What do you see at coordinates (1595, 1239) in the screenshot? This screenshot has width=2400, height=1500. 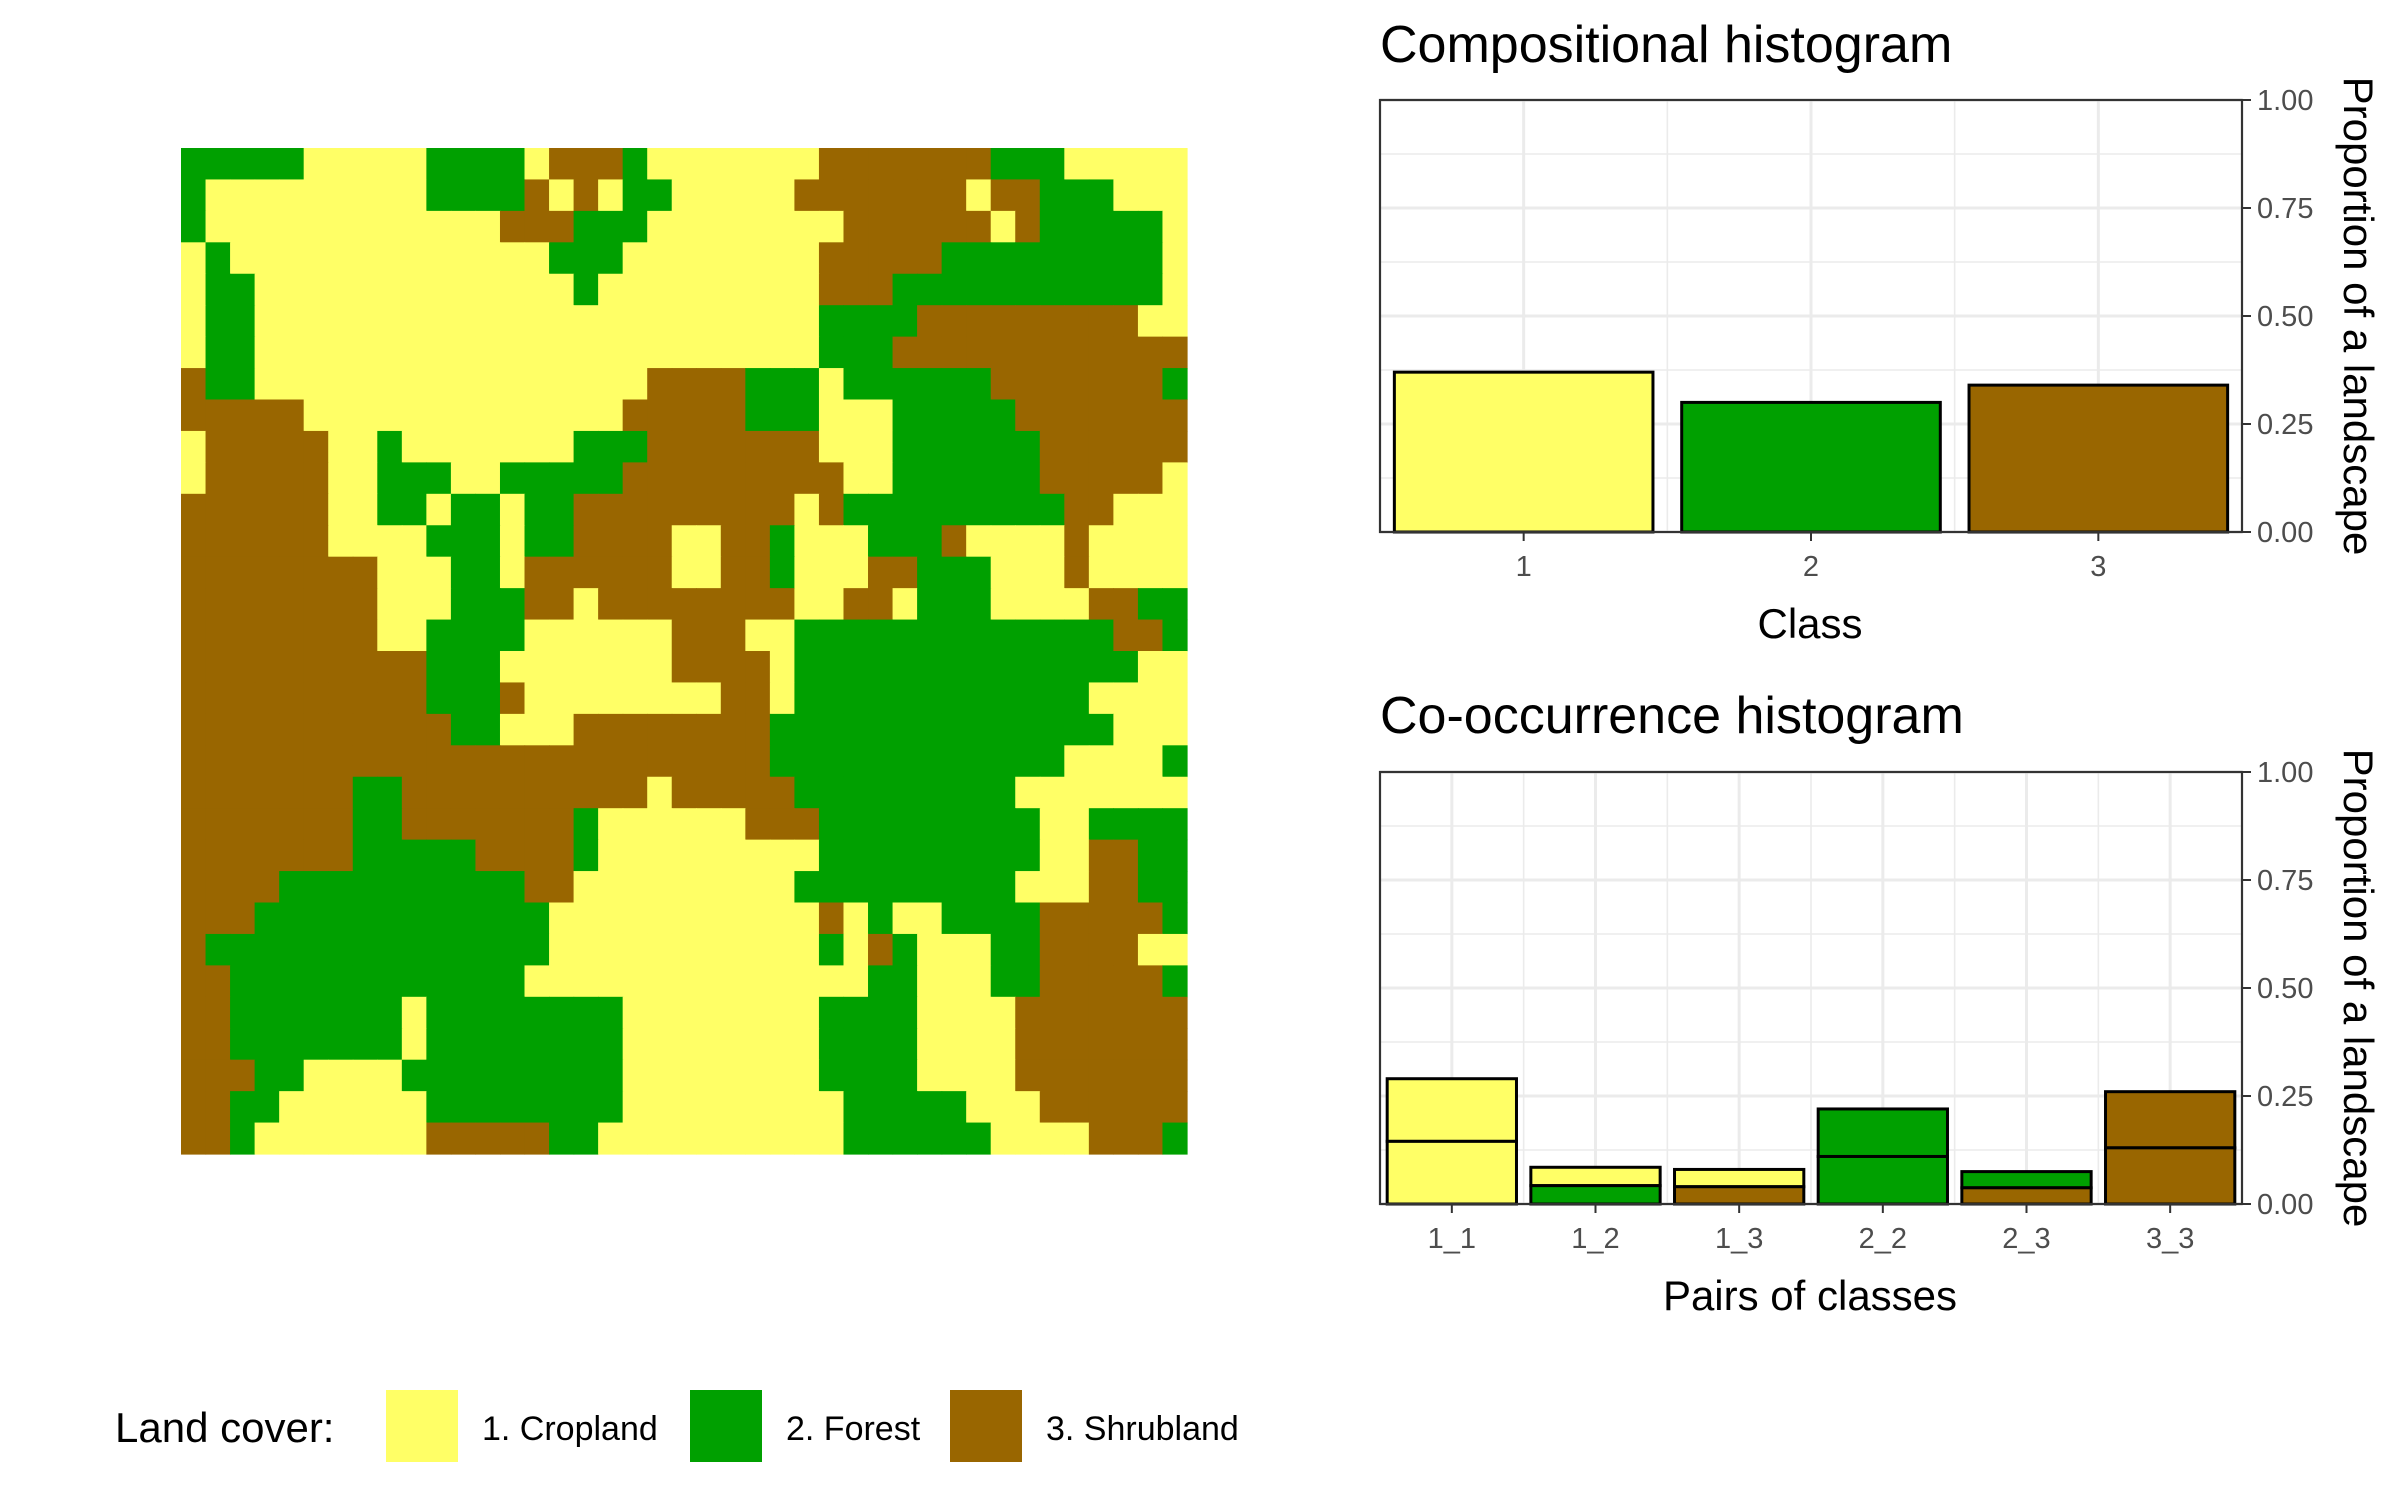 I see `x-tick-label: 1_2` at bounding box center [1595, 1239].